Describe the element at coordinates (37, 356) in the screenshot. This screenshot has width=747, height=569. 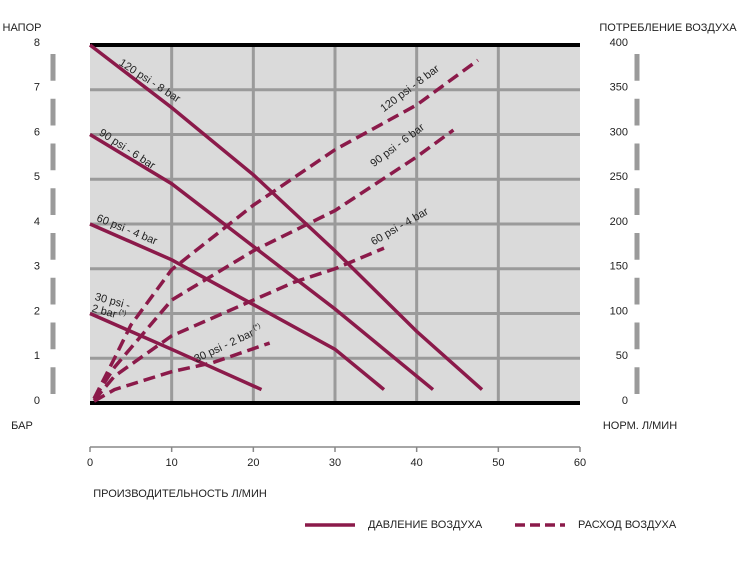
I see `y-tick-label: 1` at that location.